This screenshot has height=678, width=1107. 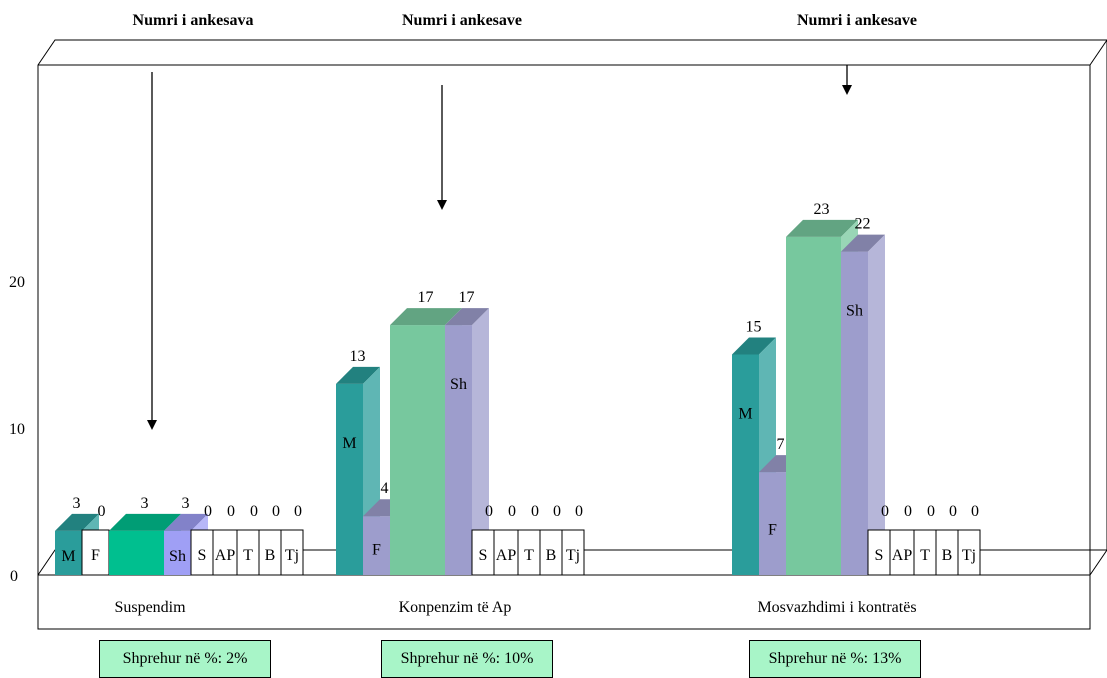 I want to click on data-label: 23, so click(x=822, y=209).